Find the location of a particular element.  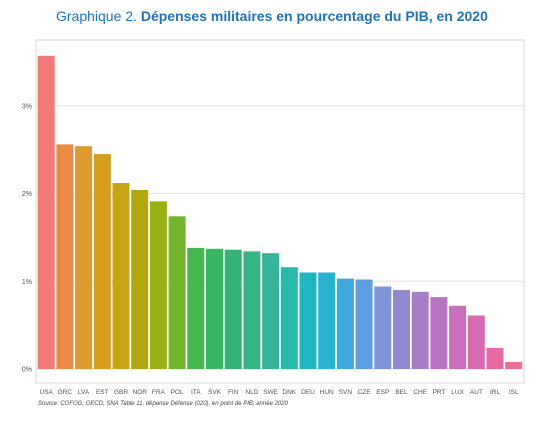

bar-swe is located at coordinates (271, 311).